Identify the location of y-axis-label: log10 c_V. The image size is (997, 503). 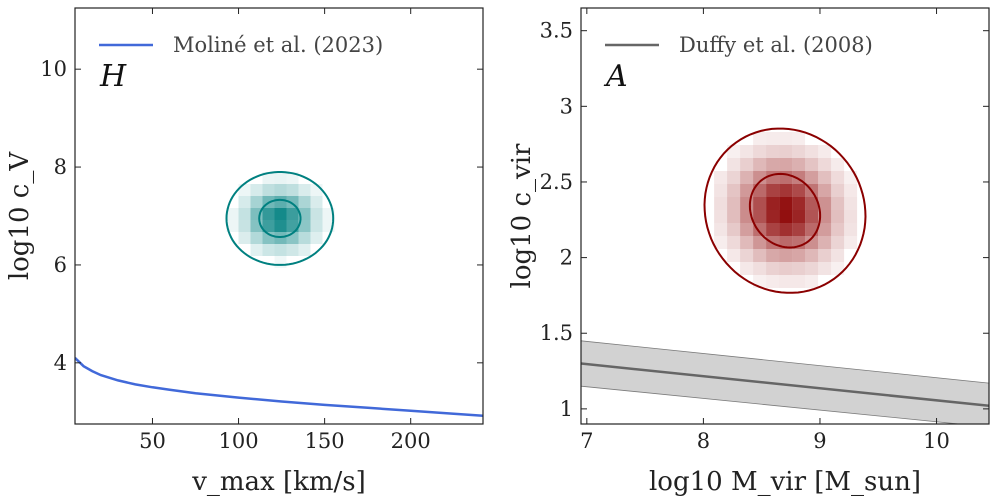
(20, 216).